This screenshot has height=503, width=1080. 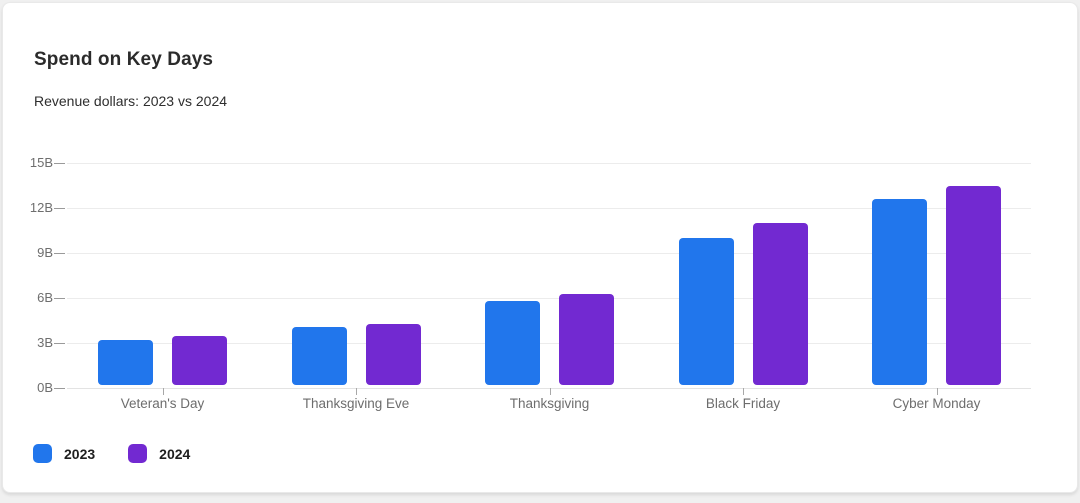 I want to click on y-tick-12B, so click(x=59, y=208).